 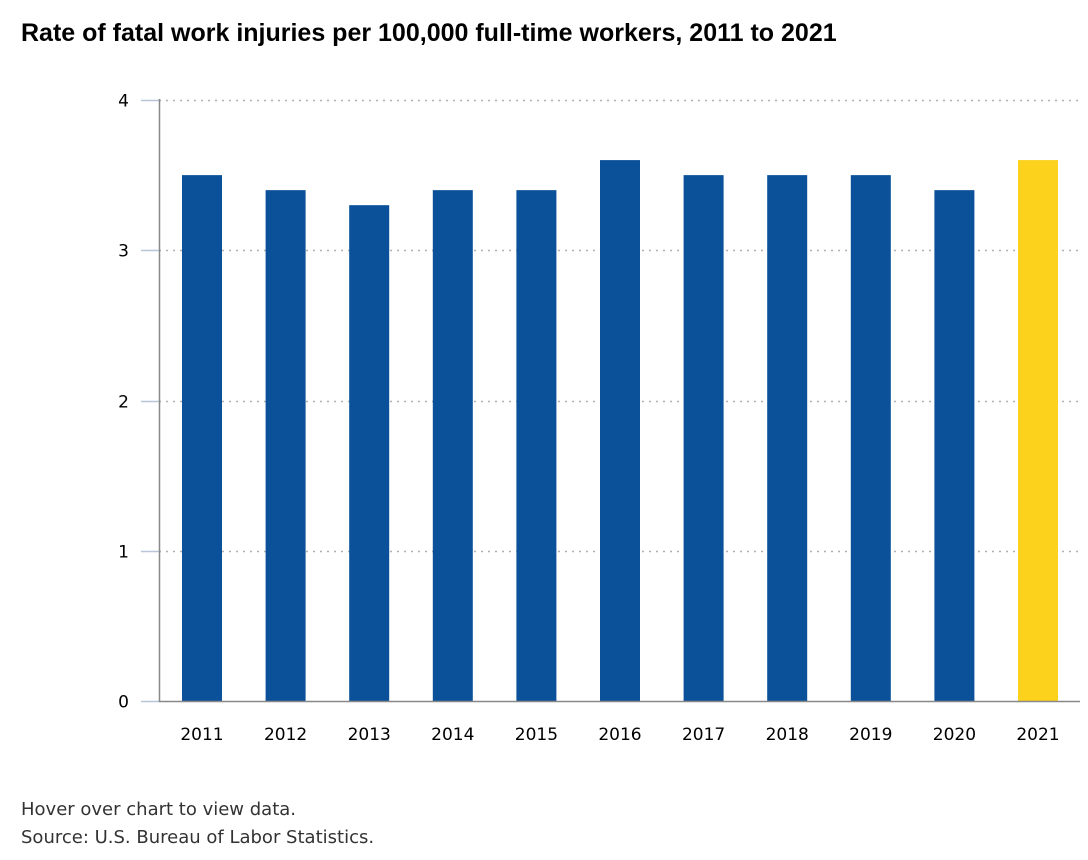 What do you see at coordinates (452, 445) in the screenshot?
I see `bar-2014` at bounding box center [452, 445].